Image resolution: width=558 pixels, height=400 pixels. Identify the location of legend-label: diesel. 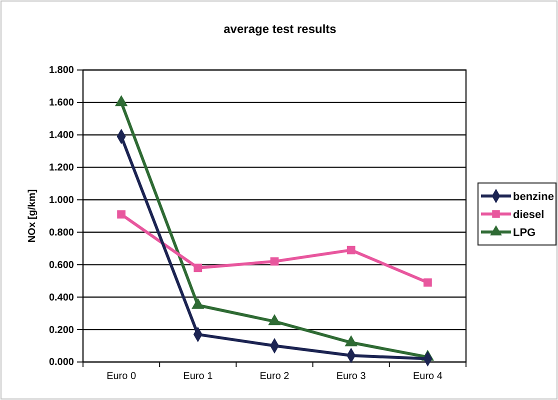
(528, 215).